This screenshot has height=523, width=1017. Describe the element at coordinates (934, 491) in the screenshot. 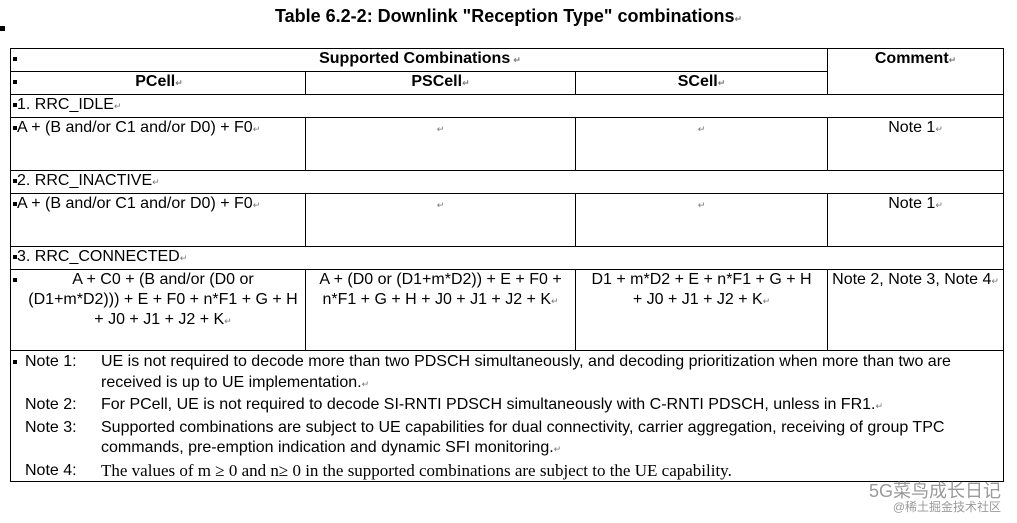

I see `watermark-text: 5G菜鸟成长日记` at that location.